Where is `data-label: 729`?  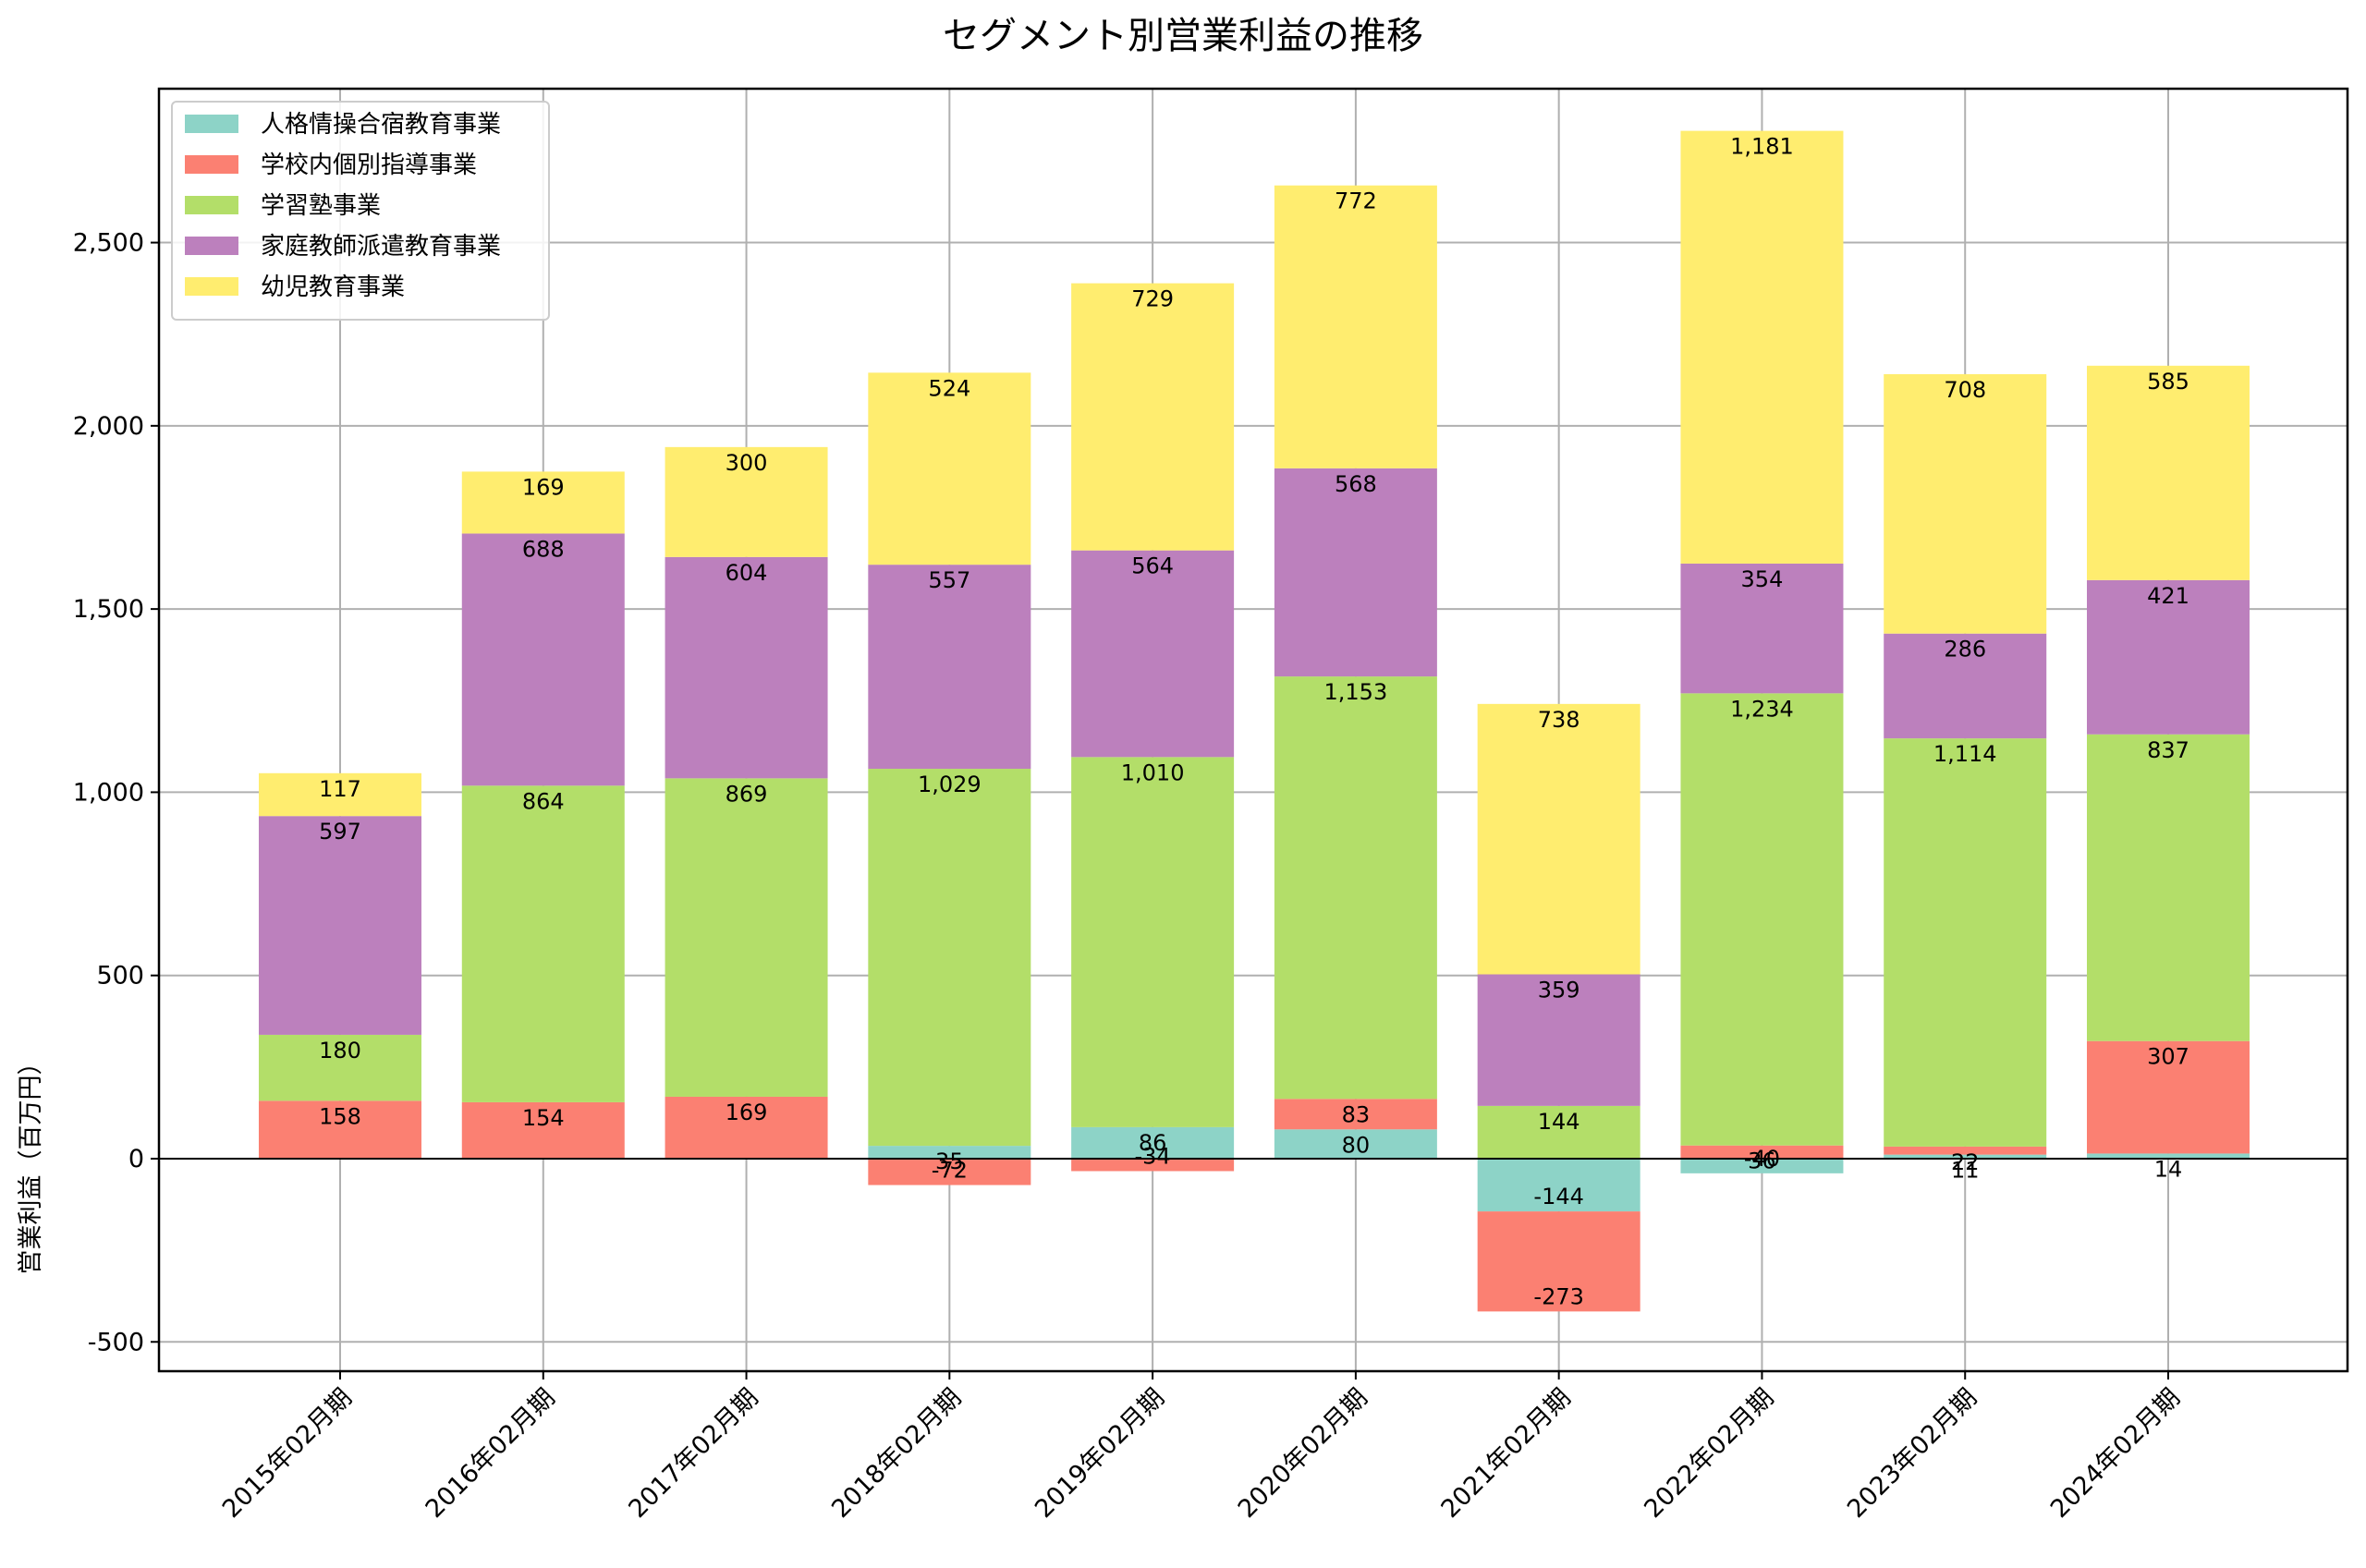
data-label: 729 is located at coordinates (1152, 299).